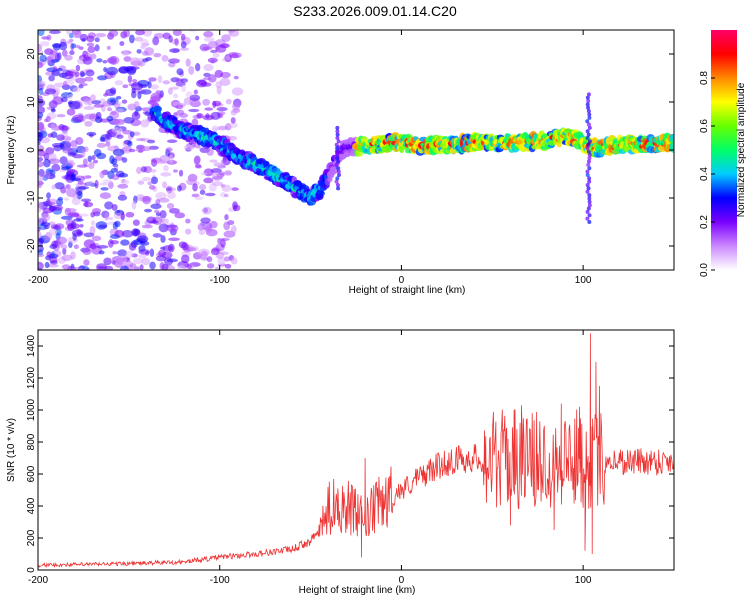 This screenshot has height=600, width=750. What do you see at coordinates (704, 174) in the screenshot?
I see `colorbar-tick-label: 0.4` at bounding box center [704, 174].